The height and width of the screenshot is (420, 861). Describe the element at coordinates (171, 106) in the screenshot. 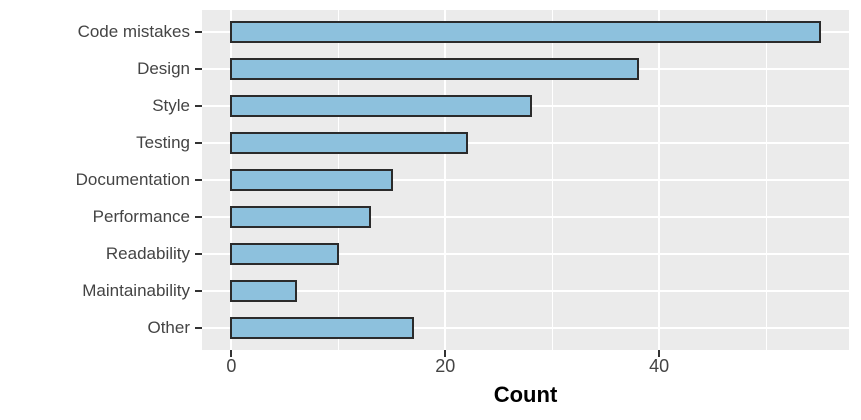

I see `category-label: Style` at that location.